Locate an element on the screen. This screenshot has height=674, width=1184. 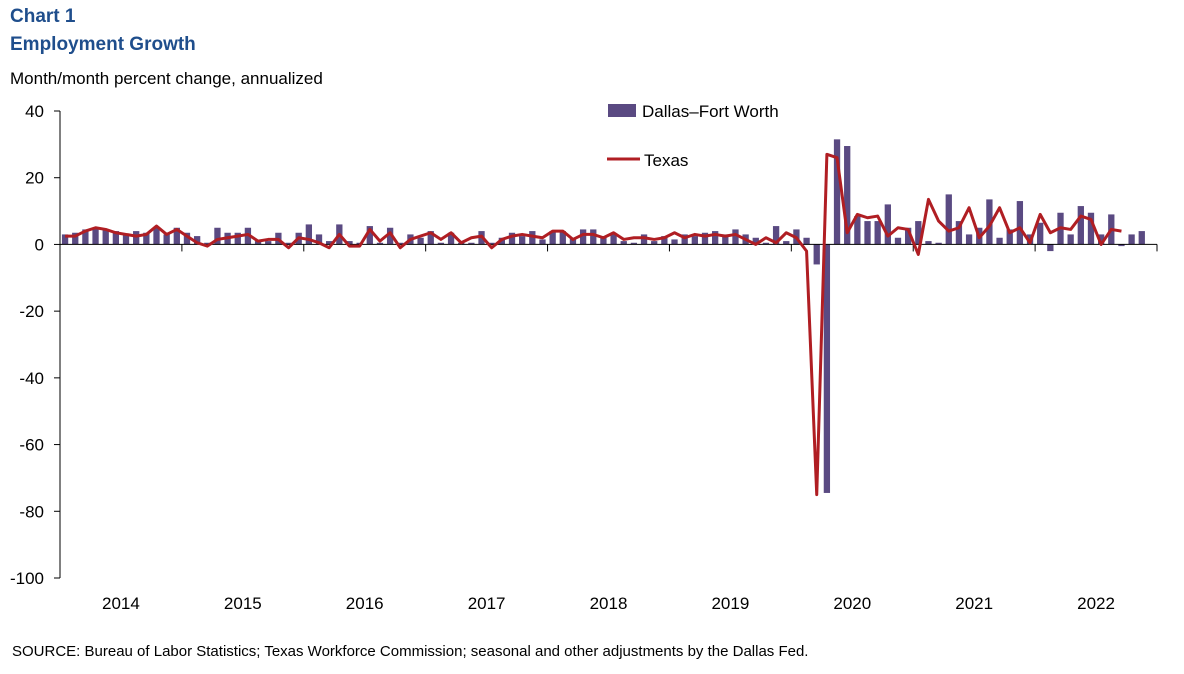
y-tick-label: -100 is located at coordinates (27, 578).